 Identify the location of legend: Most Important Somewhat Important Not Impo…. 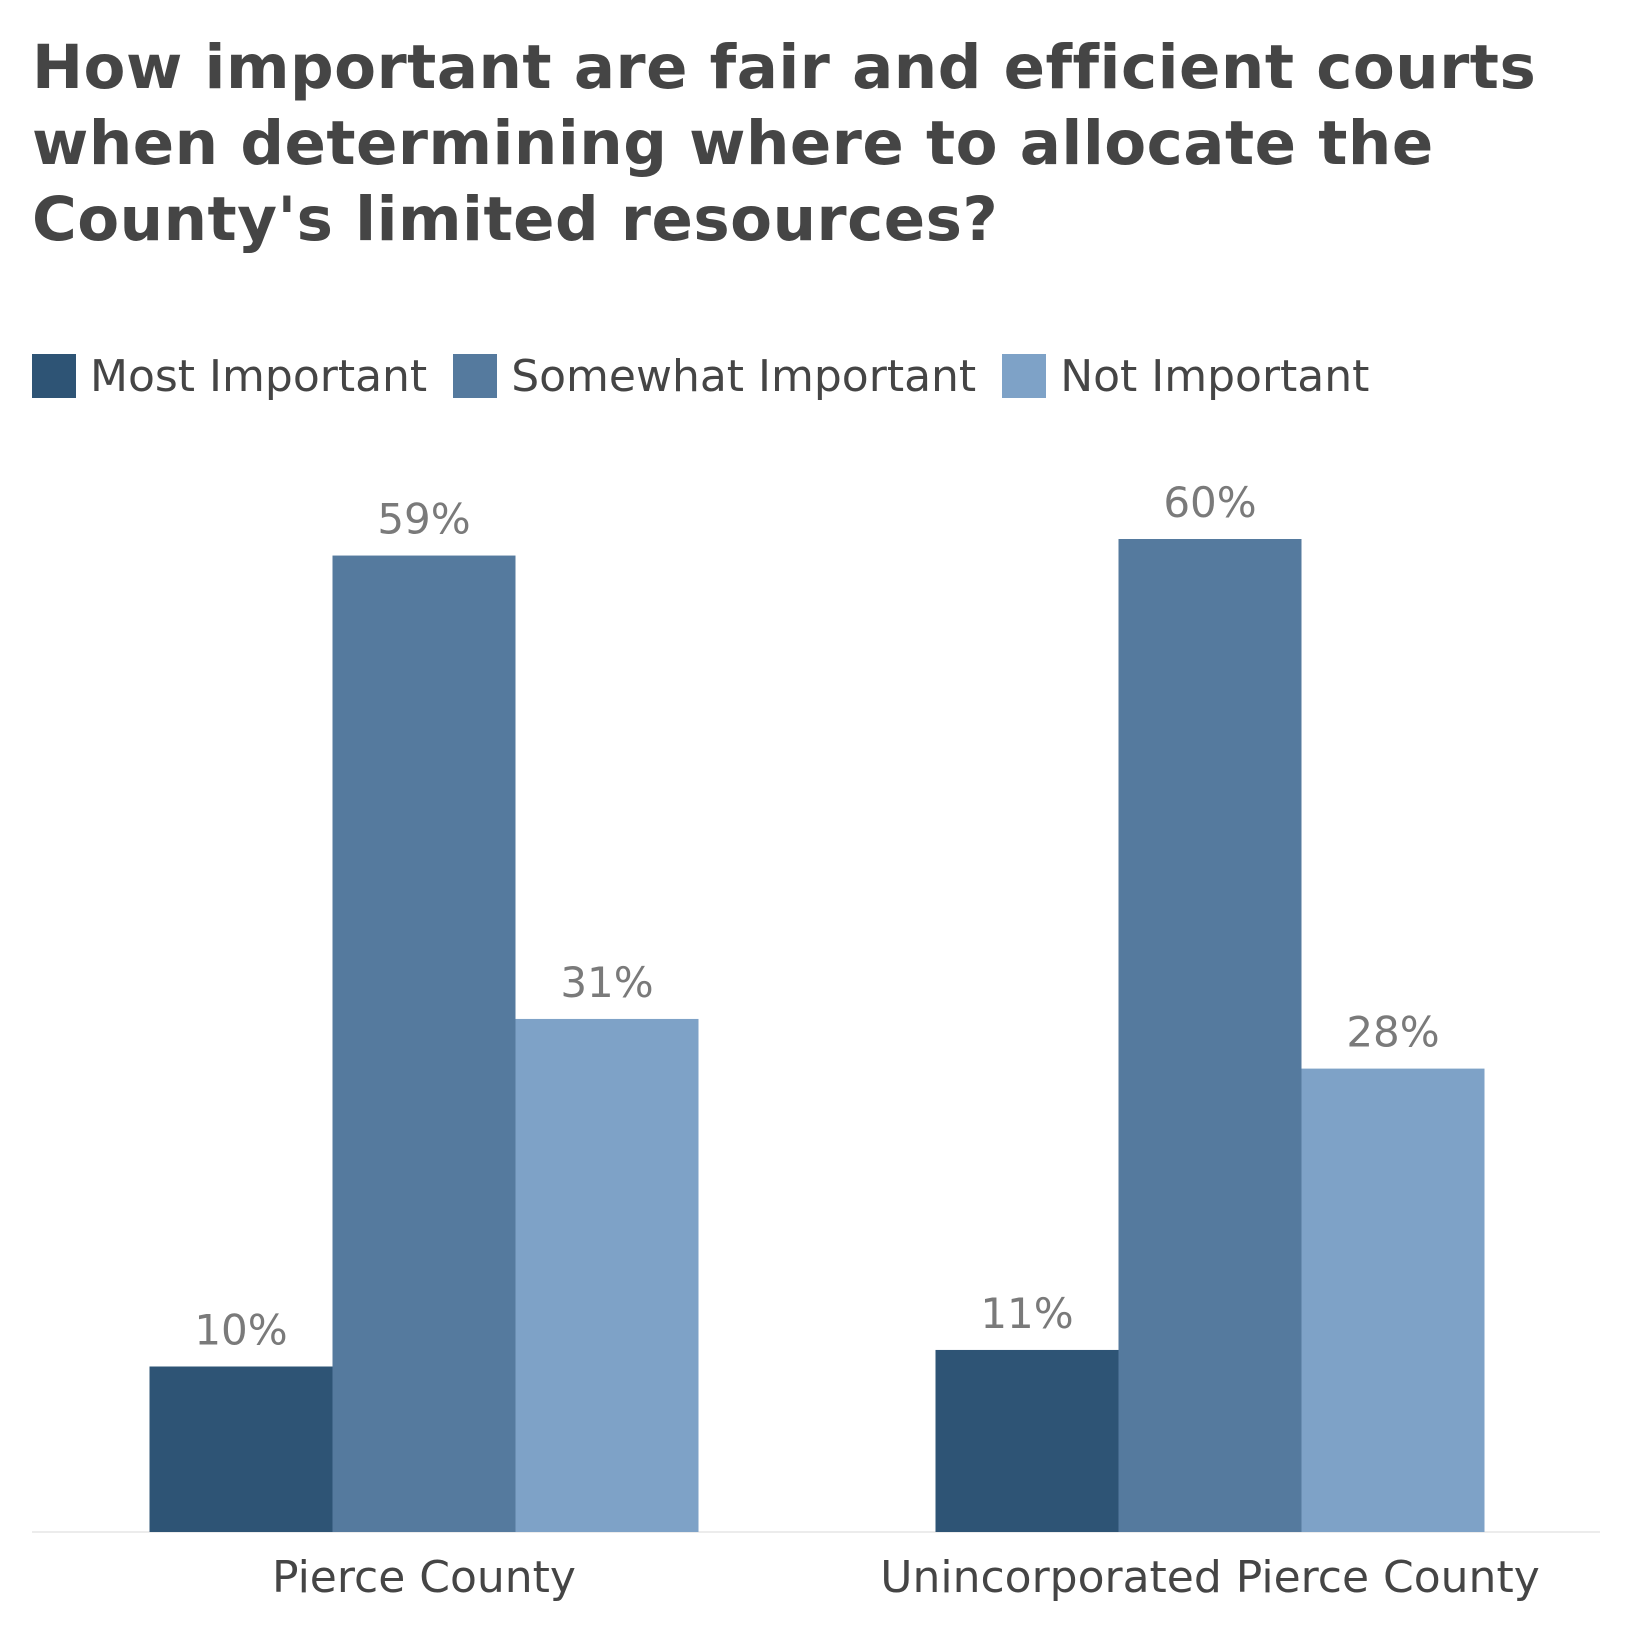
(713, 376).